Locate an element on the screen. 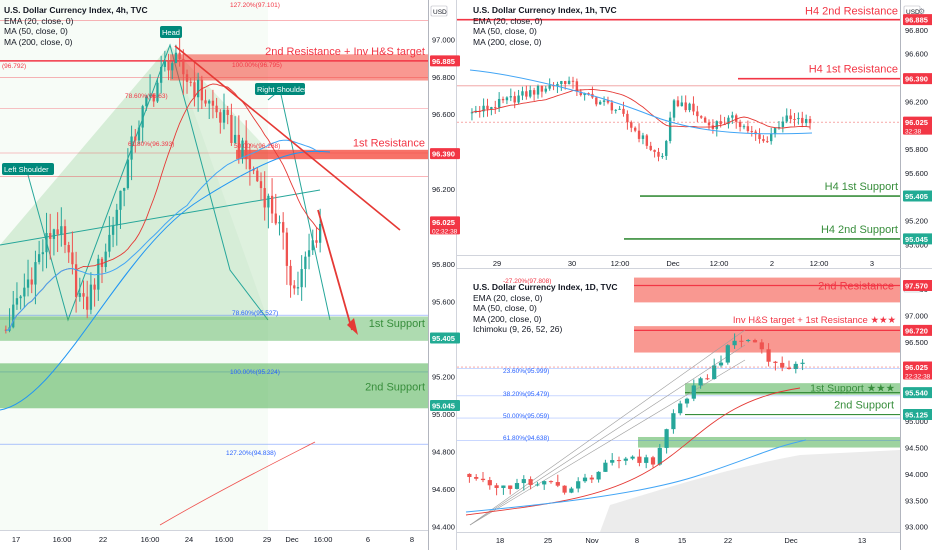  left-projection-line is located at coordinates (237, 483).